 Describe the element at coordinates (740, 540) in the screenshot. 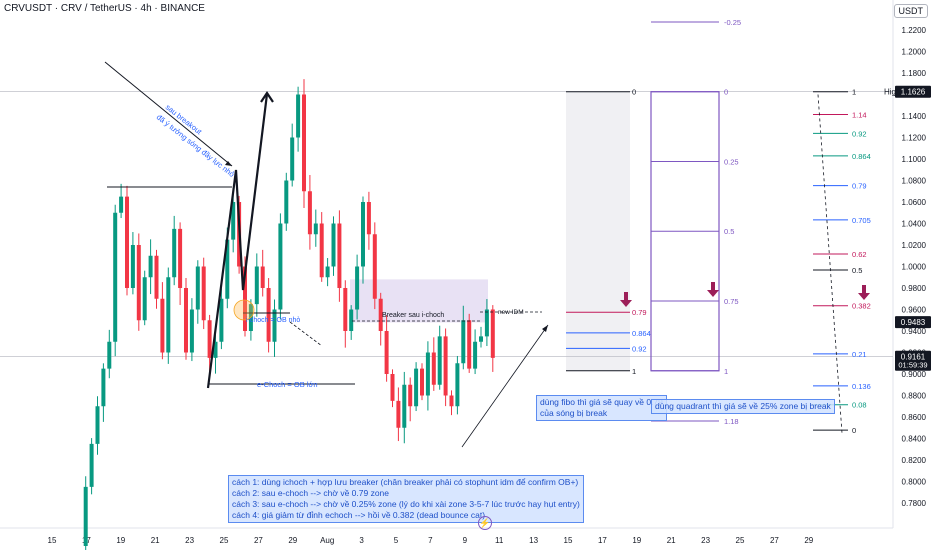

I see `x-tick-label: 25` at that location.